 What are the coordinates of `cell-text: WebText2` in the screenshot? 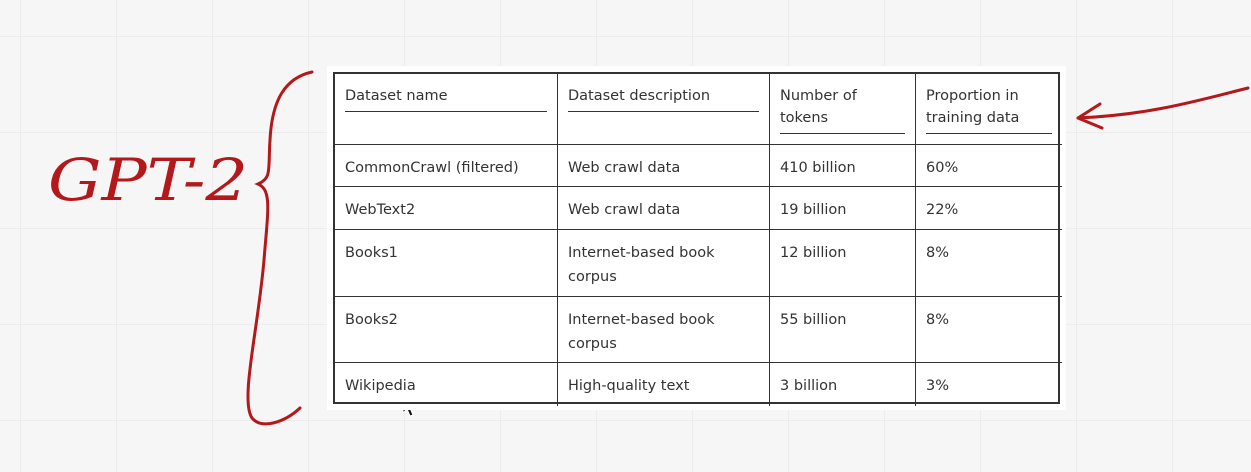 It's located at (380, 210).